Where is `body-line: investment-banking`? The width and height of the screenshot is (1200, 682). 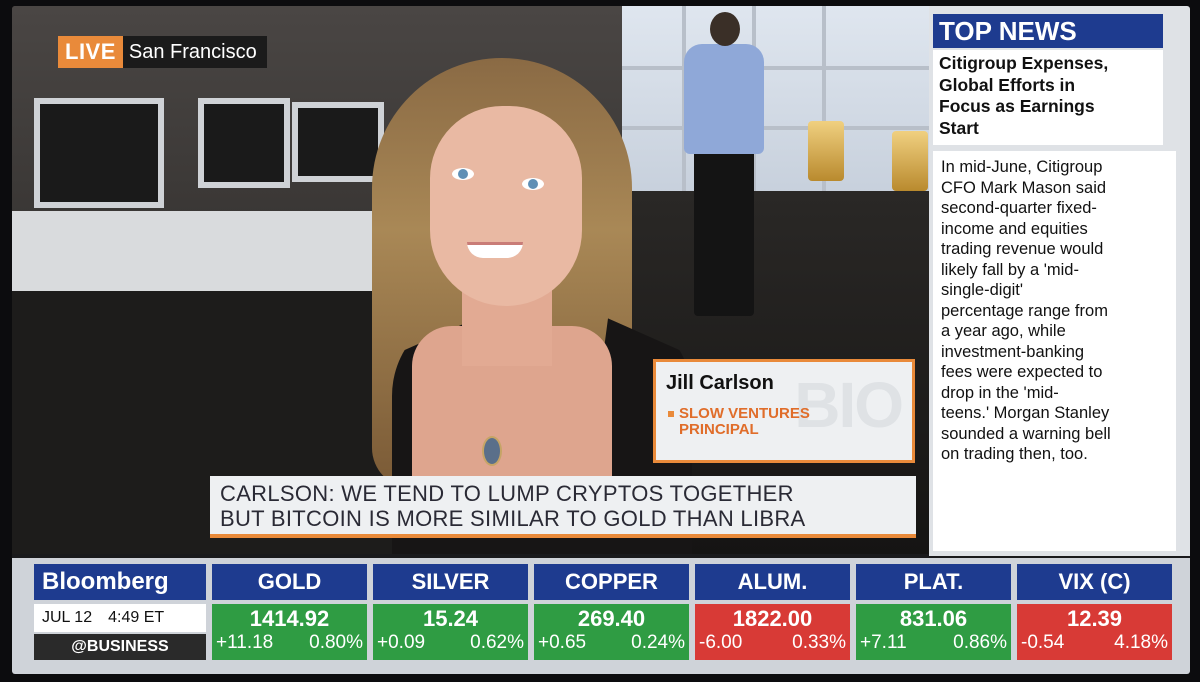 body-line: investment-banking is located at coordinates (1013, 351).